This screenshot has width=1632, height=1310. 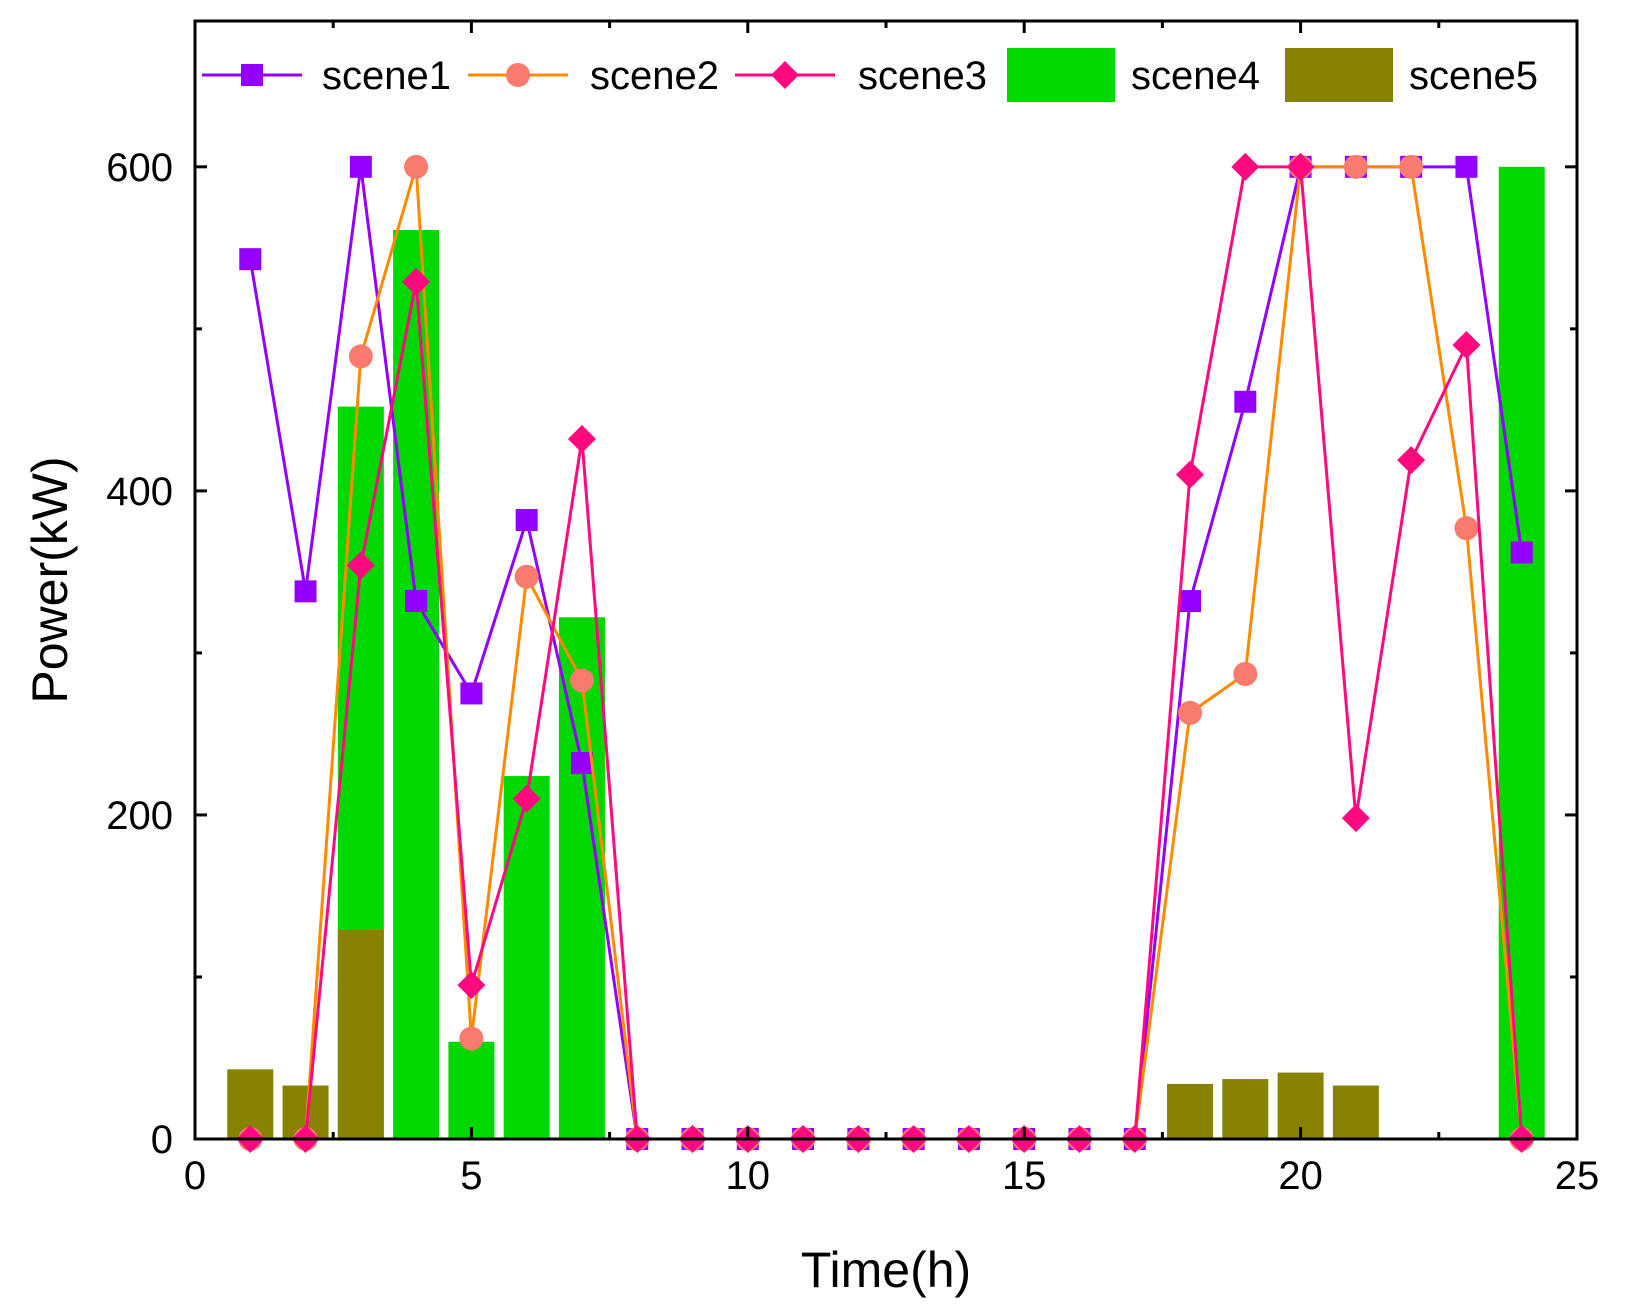 What do you see at coordinates (471, 1176) in the screenshot?
I see `x-tick-label: 5` at bounding box center [471, 1176].